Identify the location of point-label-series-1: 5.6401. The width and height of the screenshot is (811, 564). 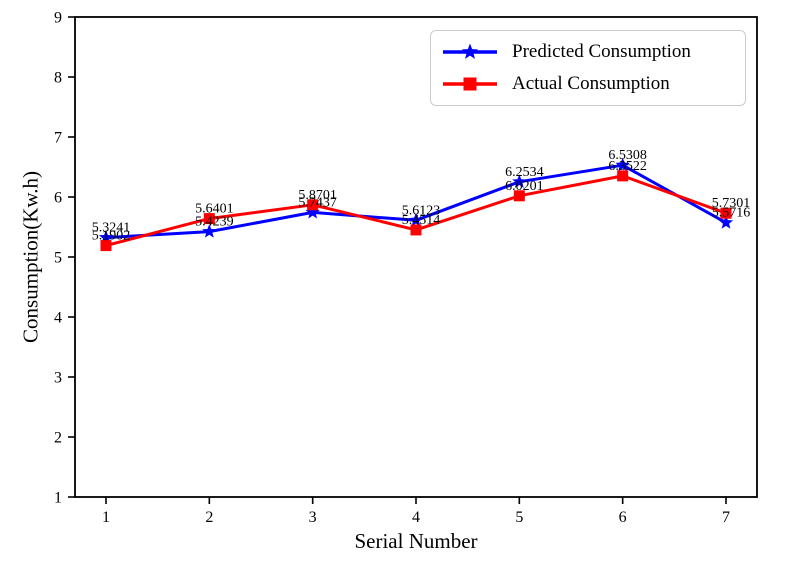
(214, 209).